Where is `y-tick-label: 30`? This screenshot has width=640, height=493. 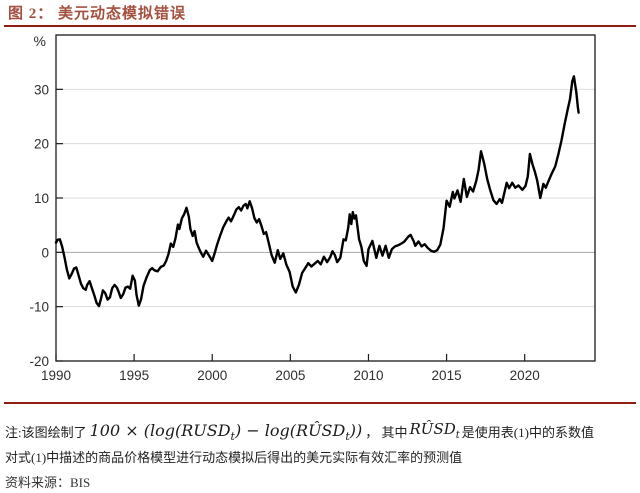 y-tick-label: 30 is located at coordinates (41, 89).